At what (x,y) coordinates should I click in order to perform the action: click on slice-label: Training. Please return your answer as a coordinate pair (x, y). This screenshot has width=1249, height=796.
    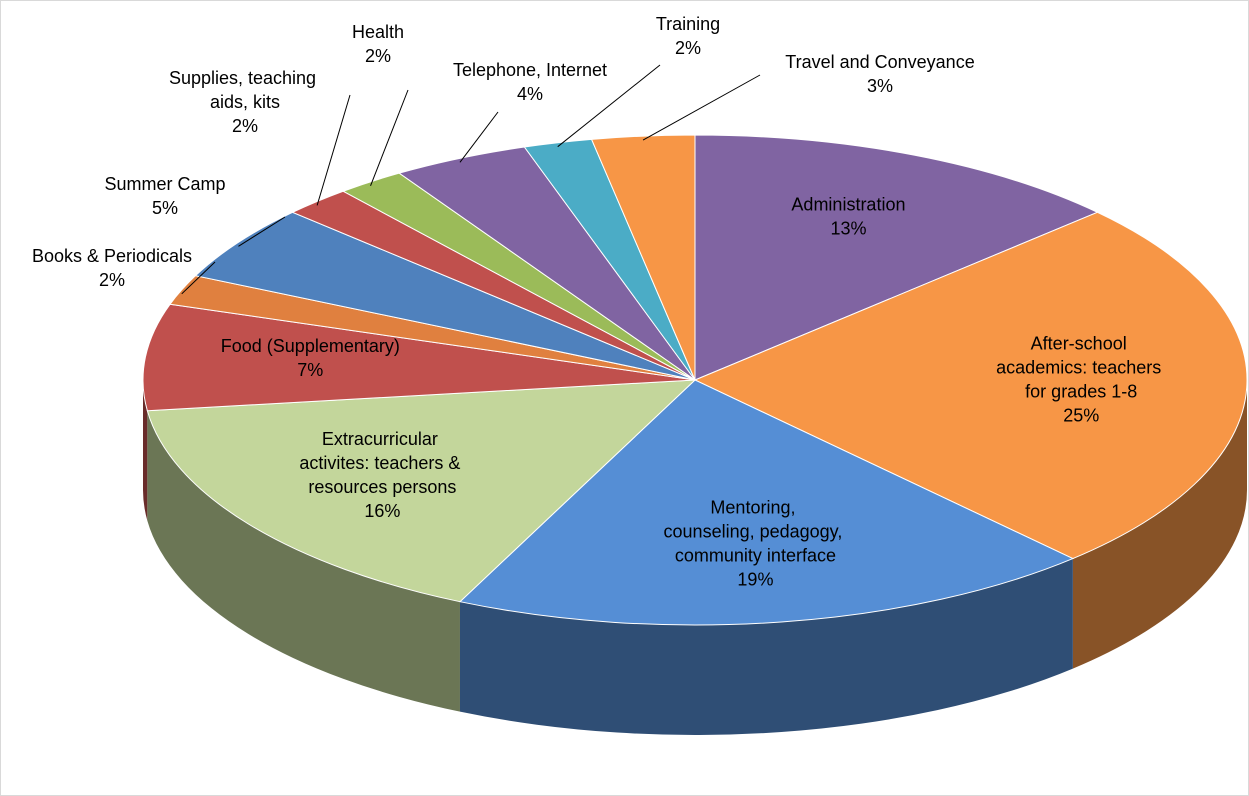
    Looking at the image, I should click on (688, 24).